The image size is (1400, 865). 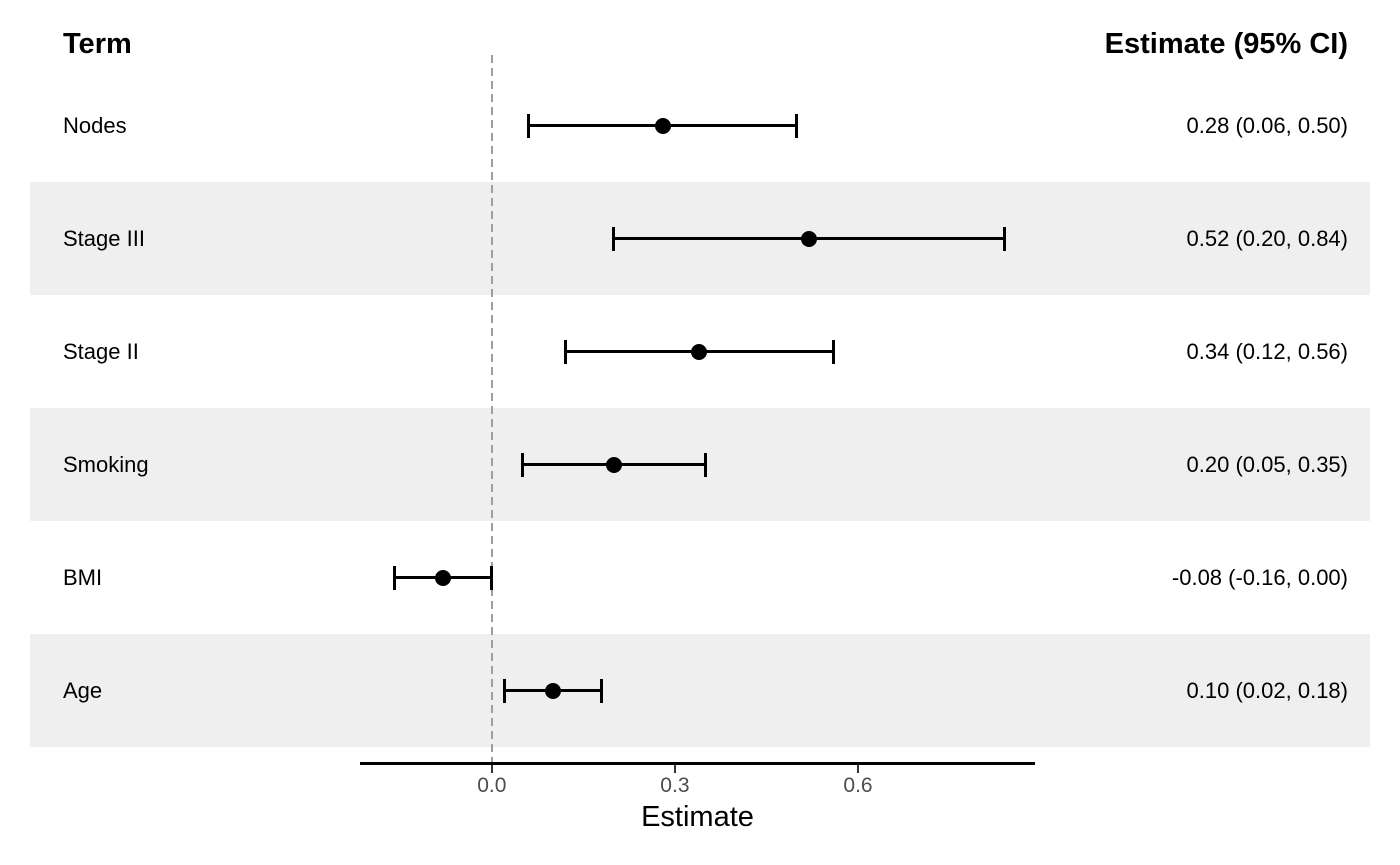 I want to click on estimate-ci-label: 0.52 (0.20, 0.84), so click(x=1267, y=238).